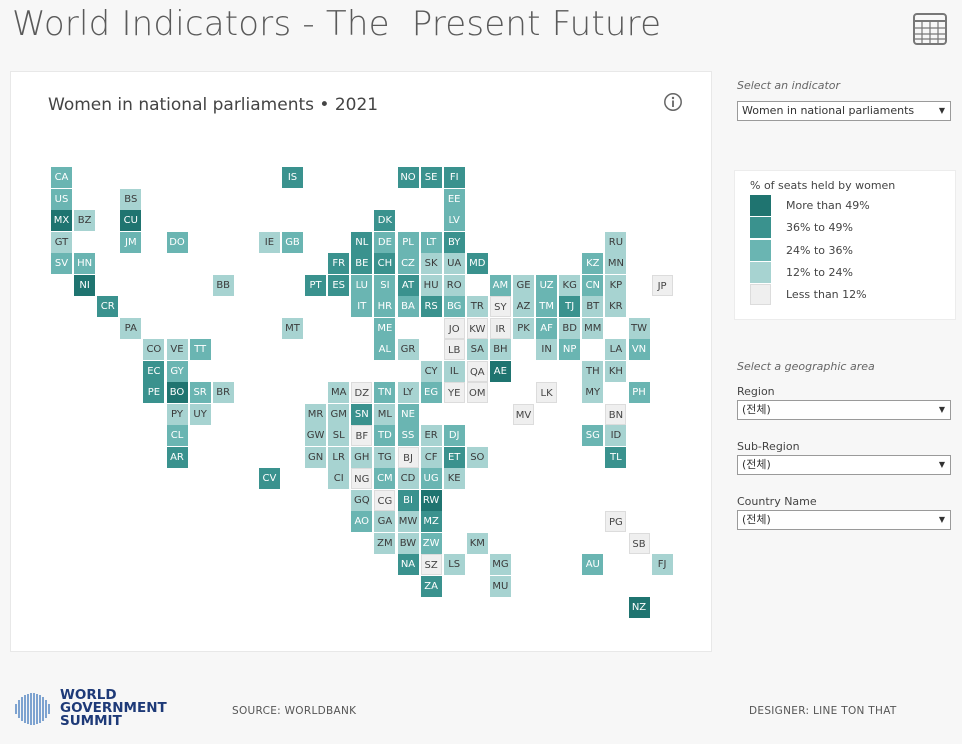  Describe the element at coordinates (662, 285) in the screenshot. I see `tile-jp: JP` at that location.